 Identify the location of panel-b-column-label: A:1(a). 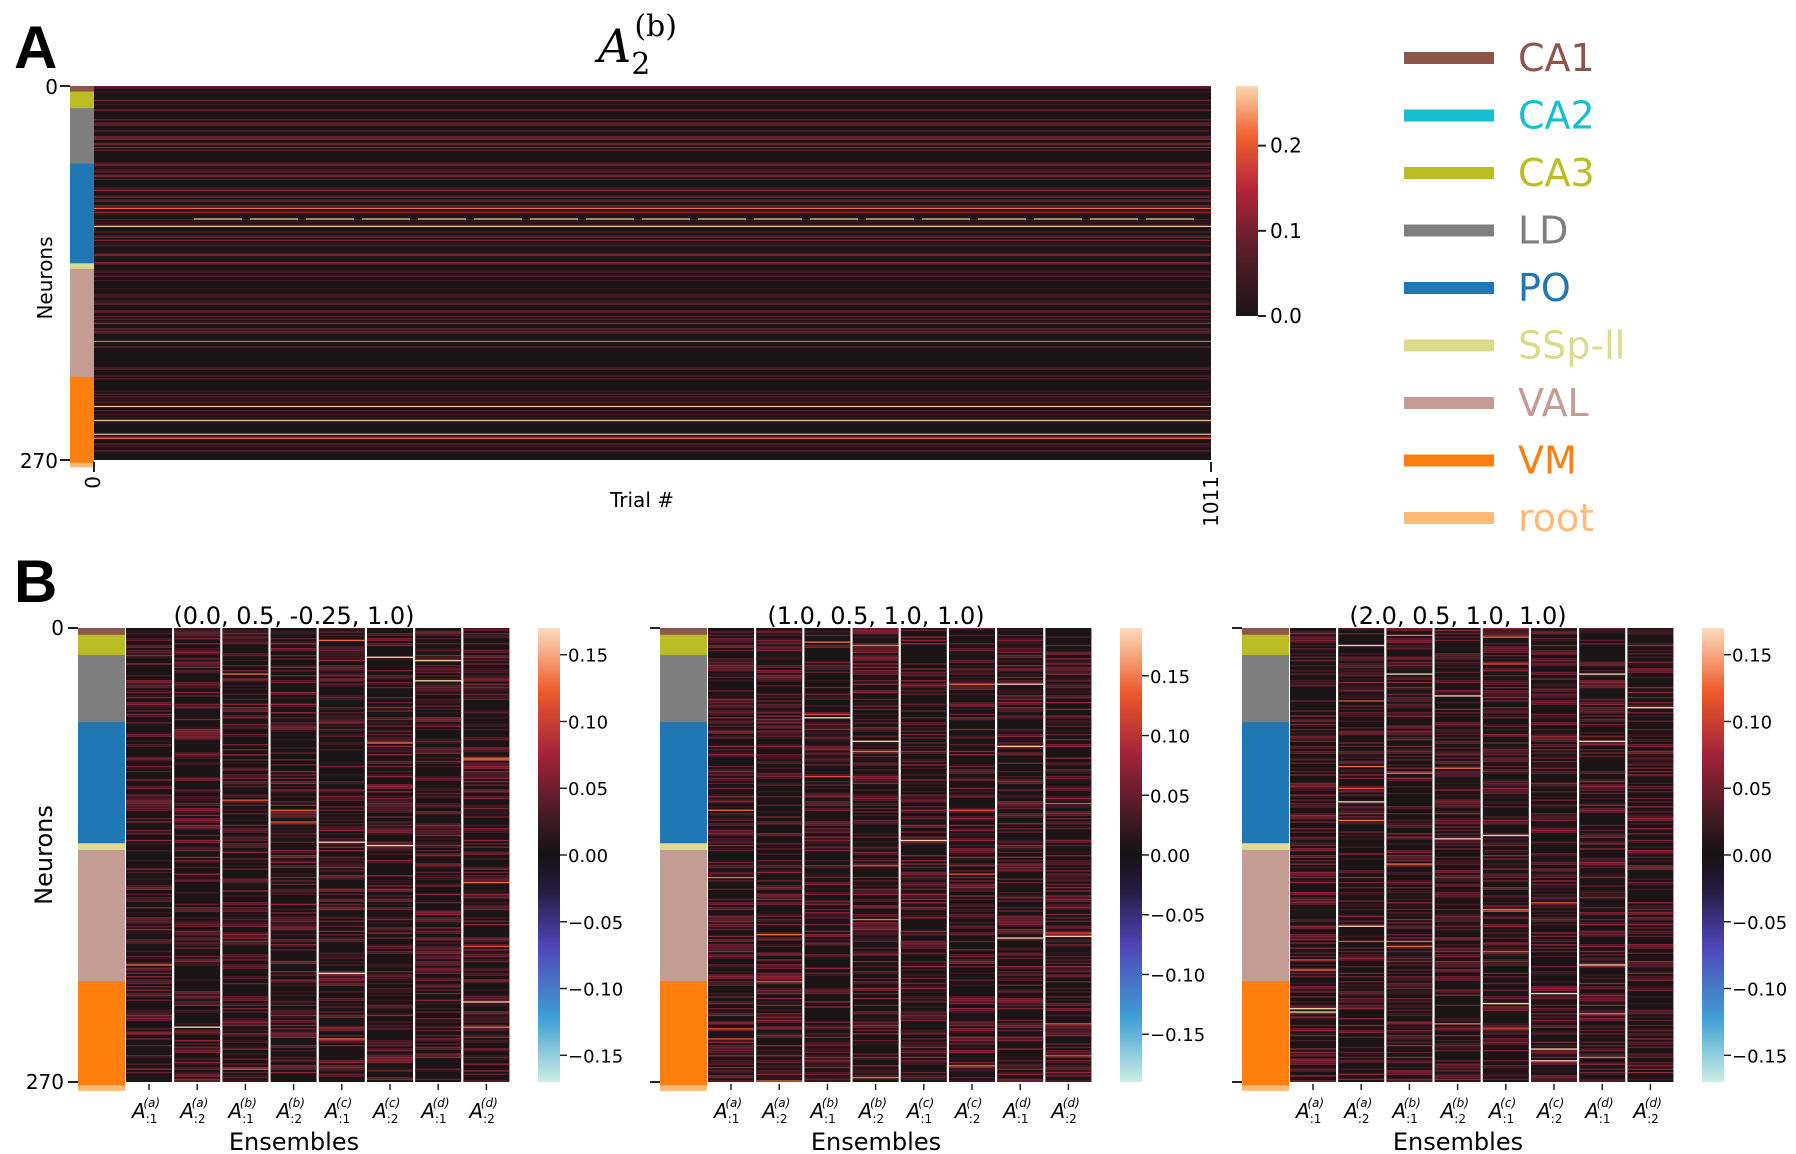
(727, 1111).